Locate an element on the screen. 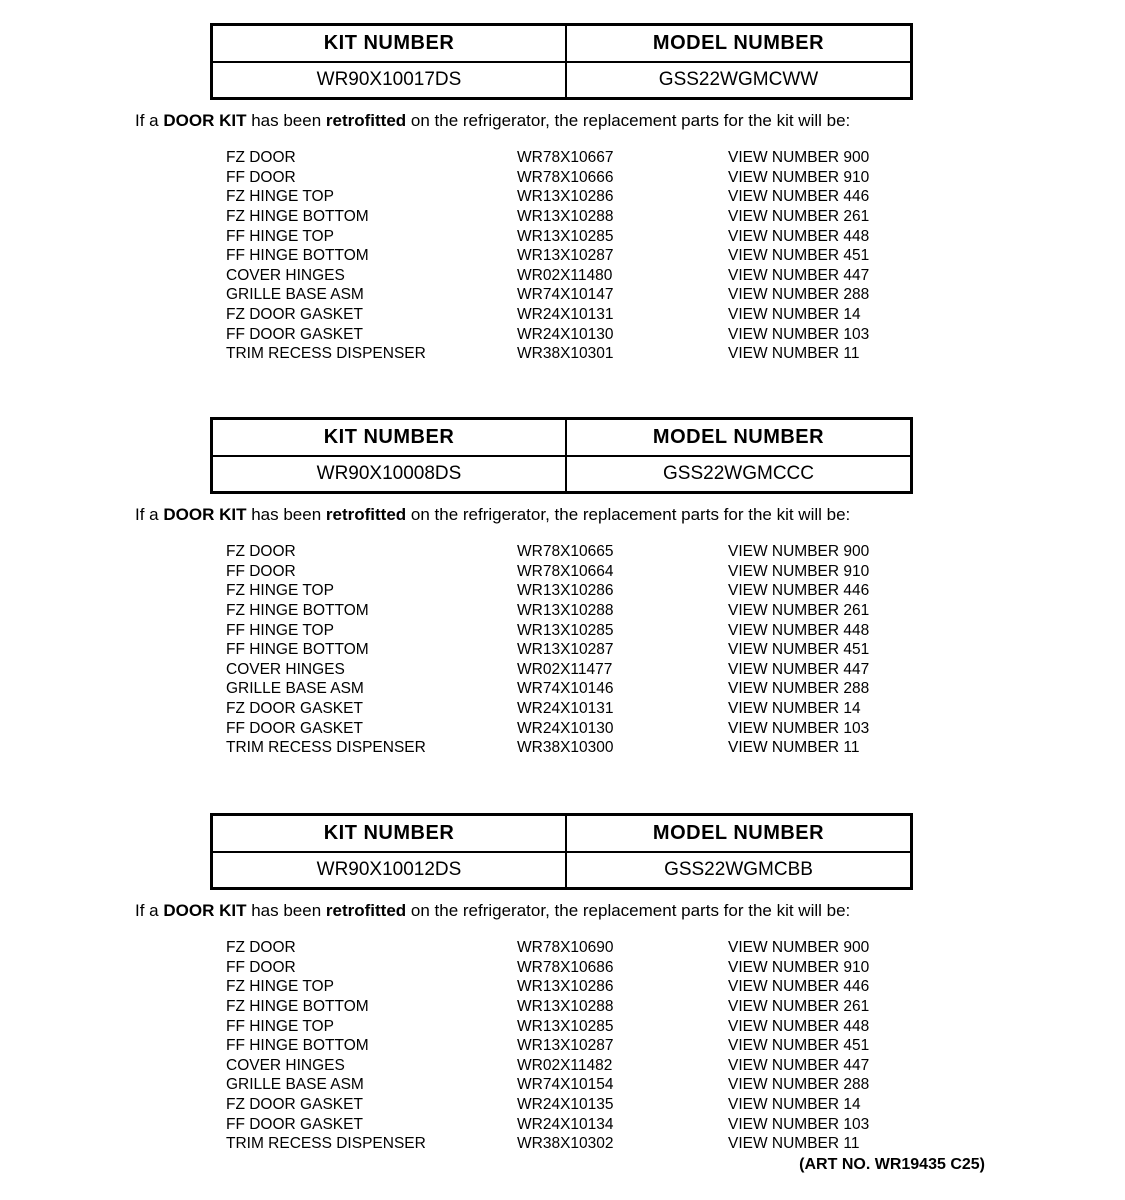 The image size is (1125, 1200). part-row: FZ HINGE TOP WR13X10286 VIEW NUMBER 446 is located at coordinates (566, 987).